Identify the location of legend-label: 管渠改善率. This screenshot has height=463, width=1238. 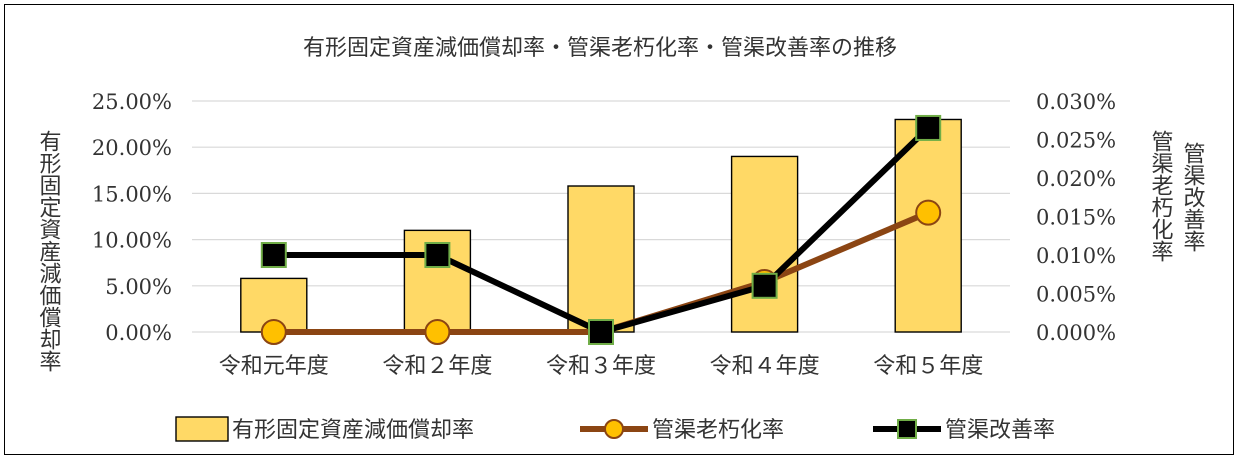
(1000, 430).